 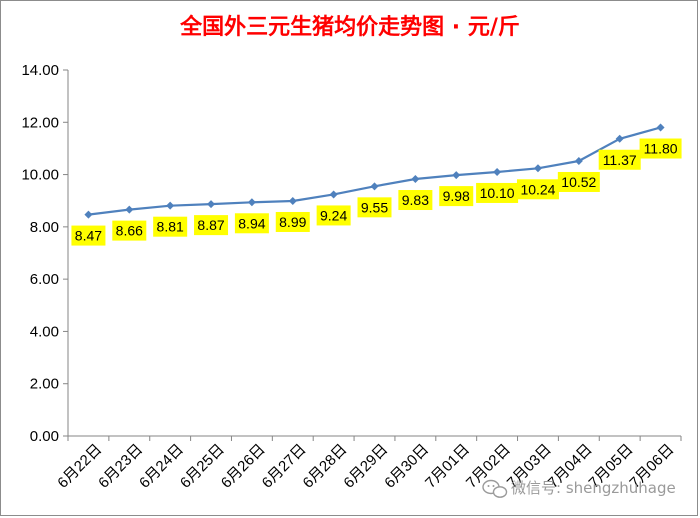 I want to click on y-tick-label: 8.00, so click(x=44, y=227).